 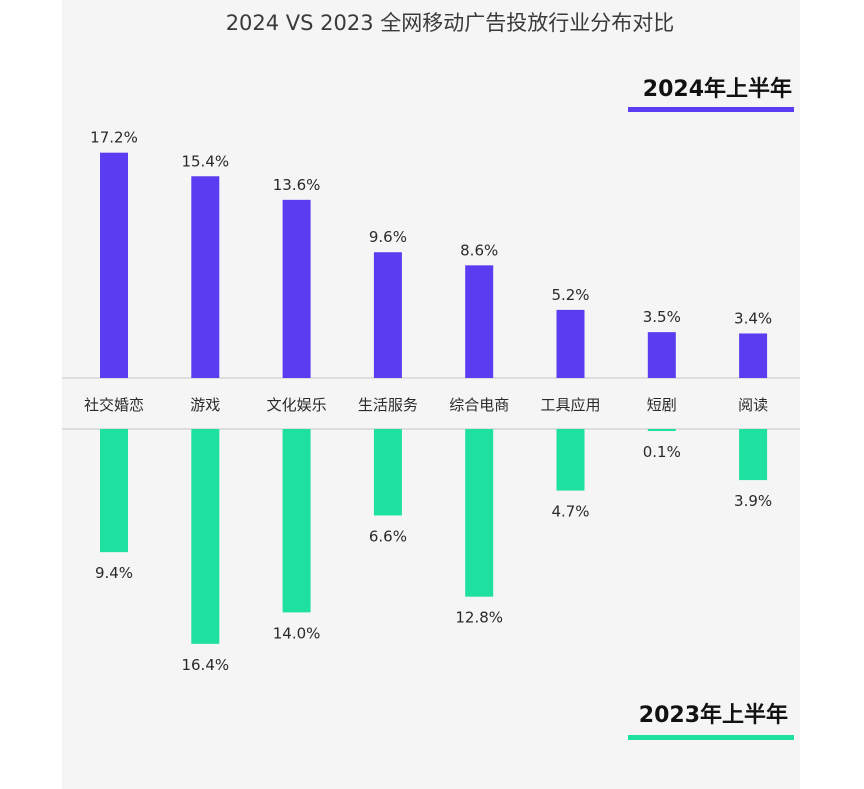 What do you see at coordinates (205, 665) in the screenshot?
I see `value-label-2023-1: 16.4%` at bounding box center [205, 665].